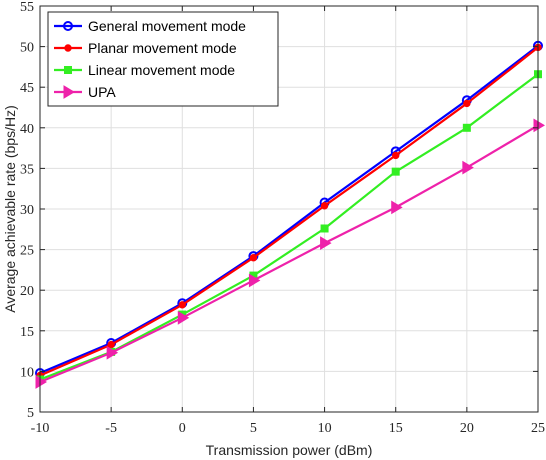  What do you see at coordinates (396, 428) in the screenshot?
I see `x-tick-label: 15` at bounding box center [396, 428].